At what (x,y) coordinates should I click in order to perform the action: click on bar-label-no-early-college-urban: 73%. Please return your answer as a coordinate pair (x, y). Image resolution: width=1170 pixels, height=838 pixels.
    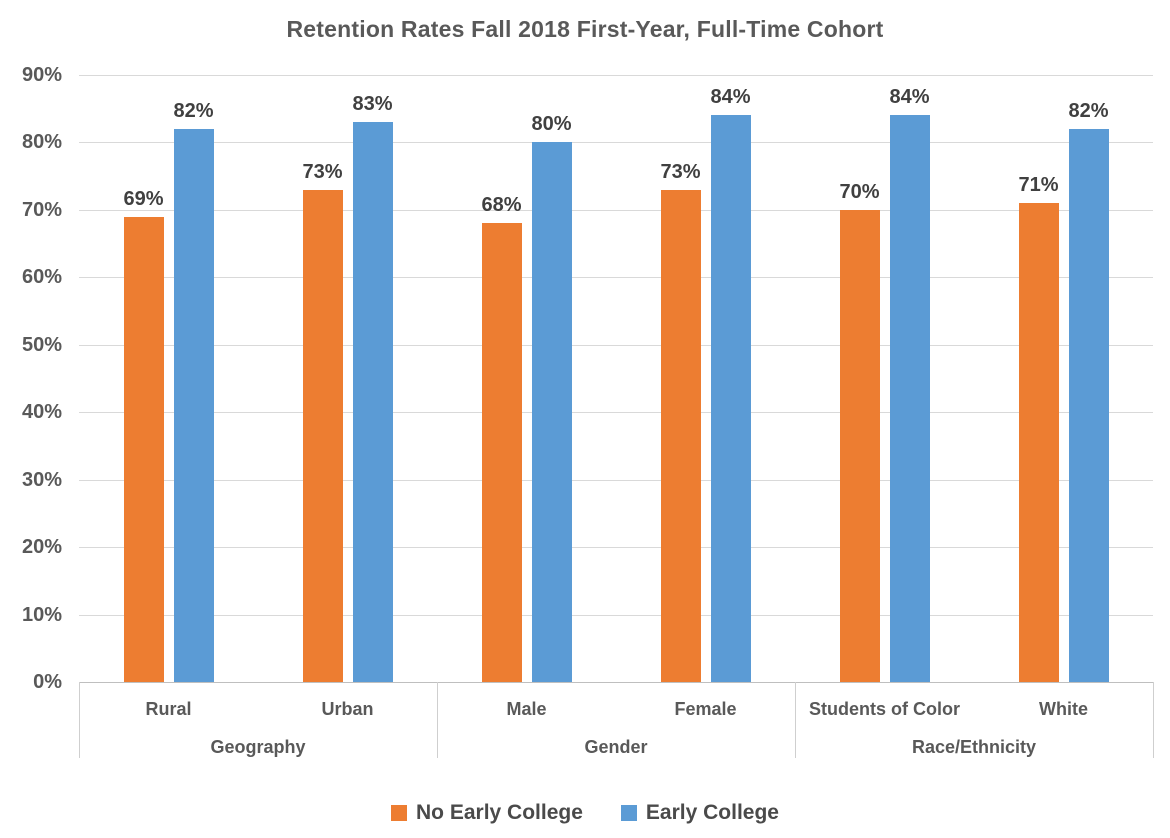
    Looking at the image, I should click on (322, 171).